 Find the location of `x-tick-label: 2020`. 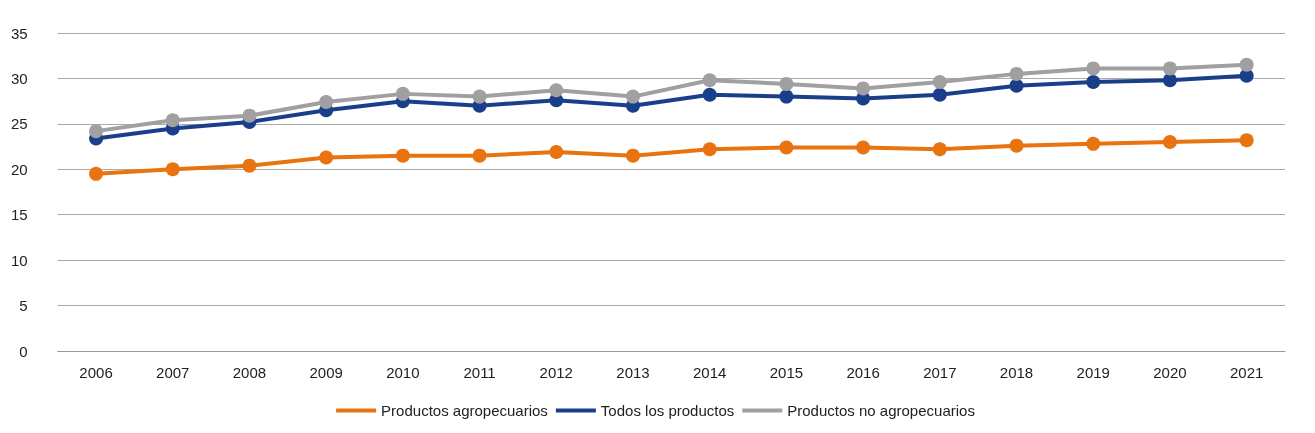

x-tick-label: 2020 is located at coordinates (1170, 372).